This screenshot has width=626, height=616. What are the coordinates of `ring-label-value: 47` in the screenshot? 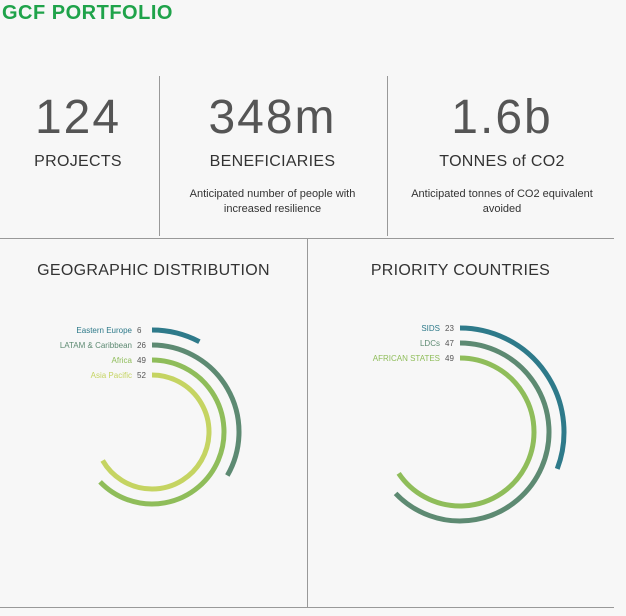 It's located at (449, 343).